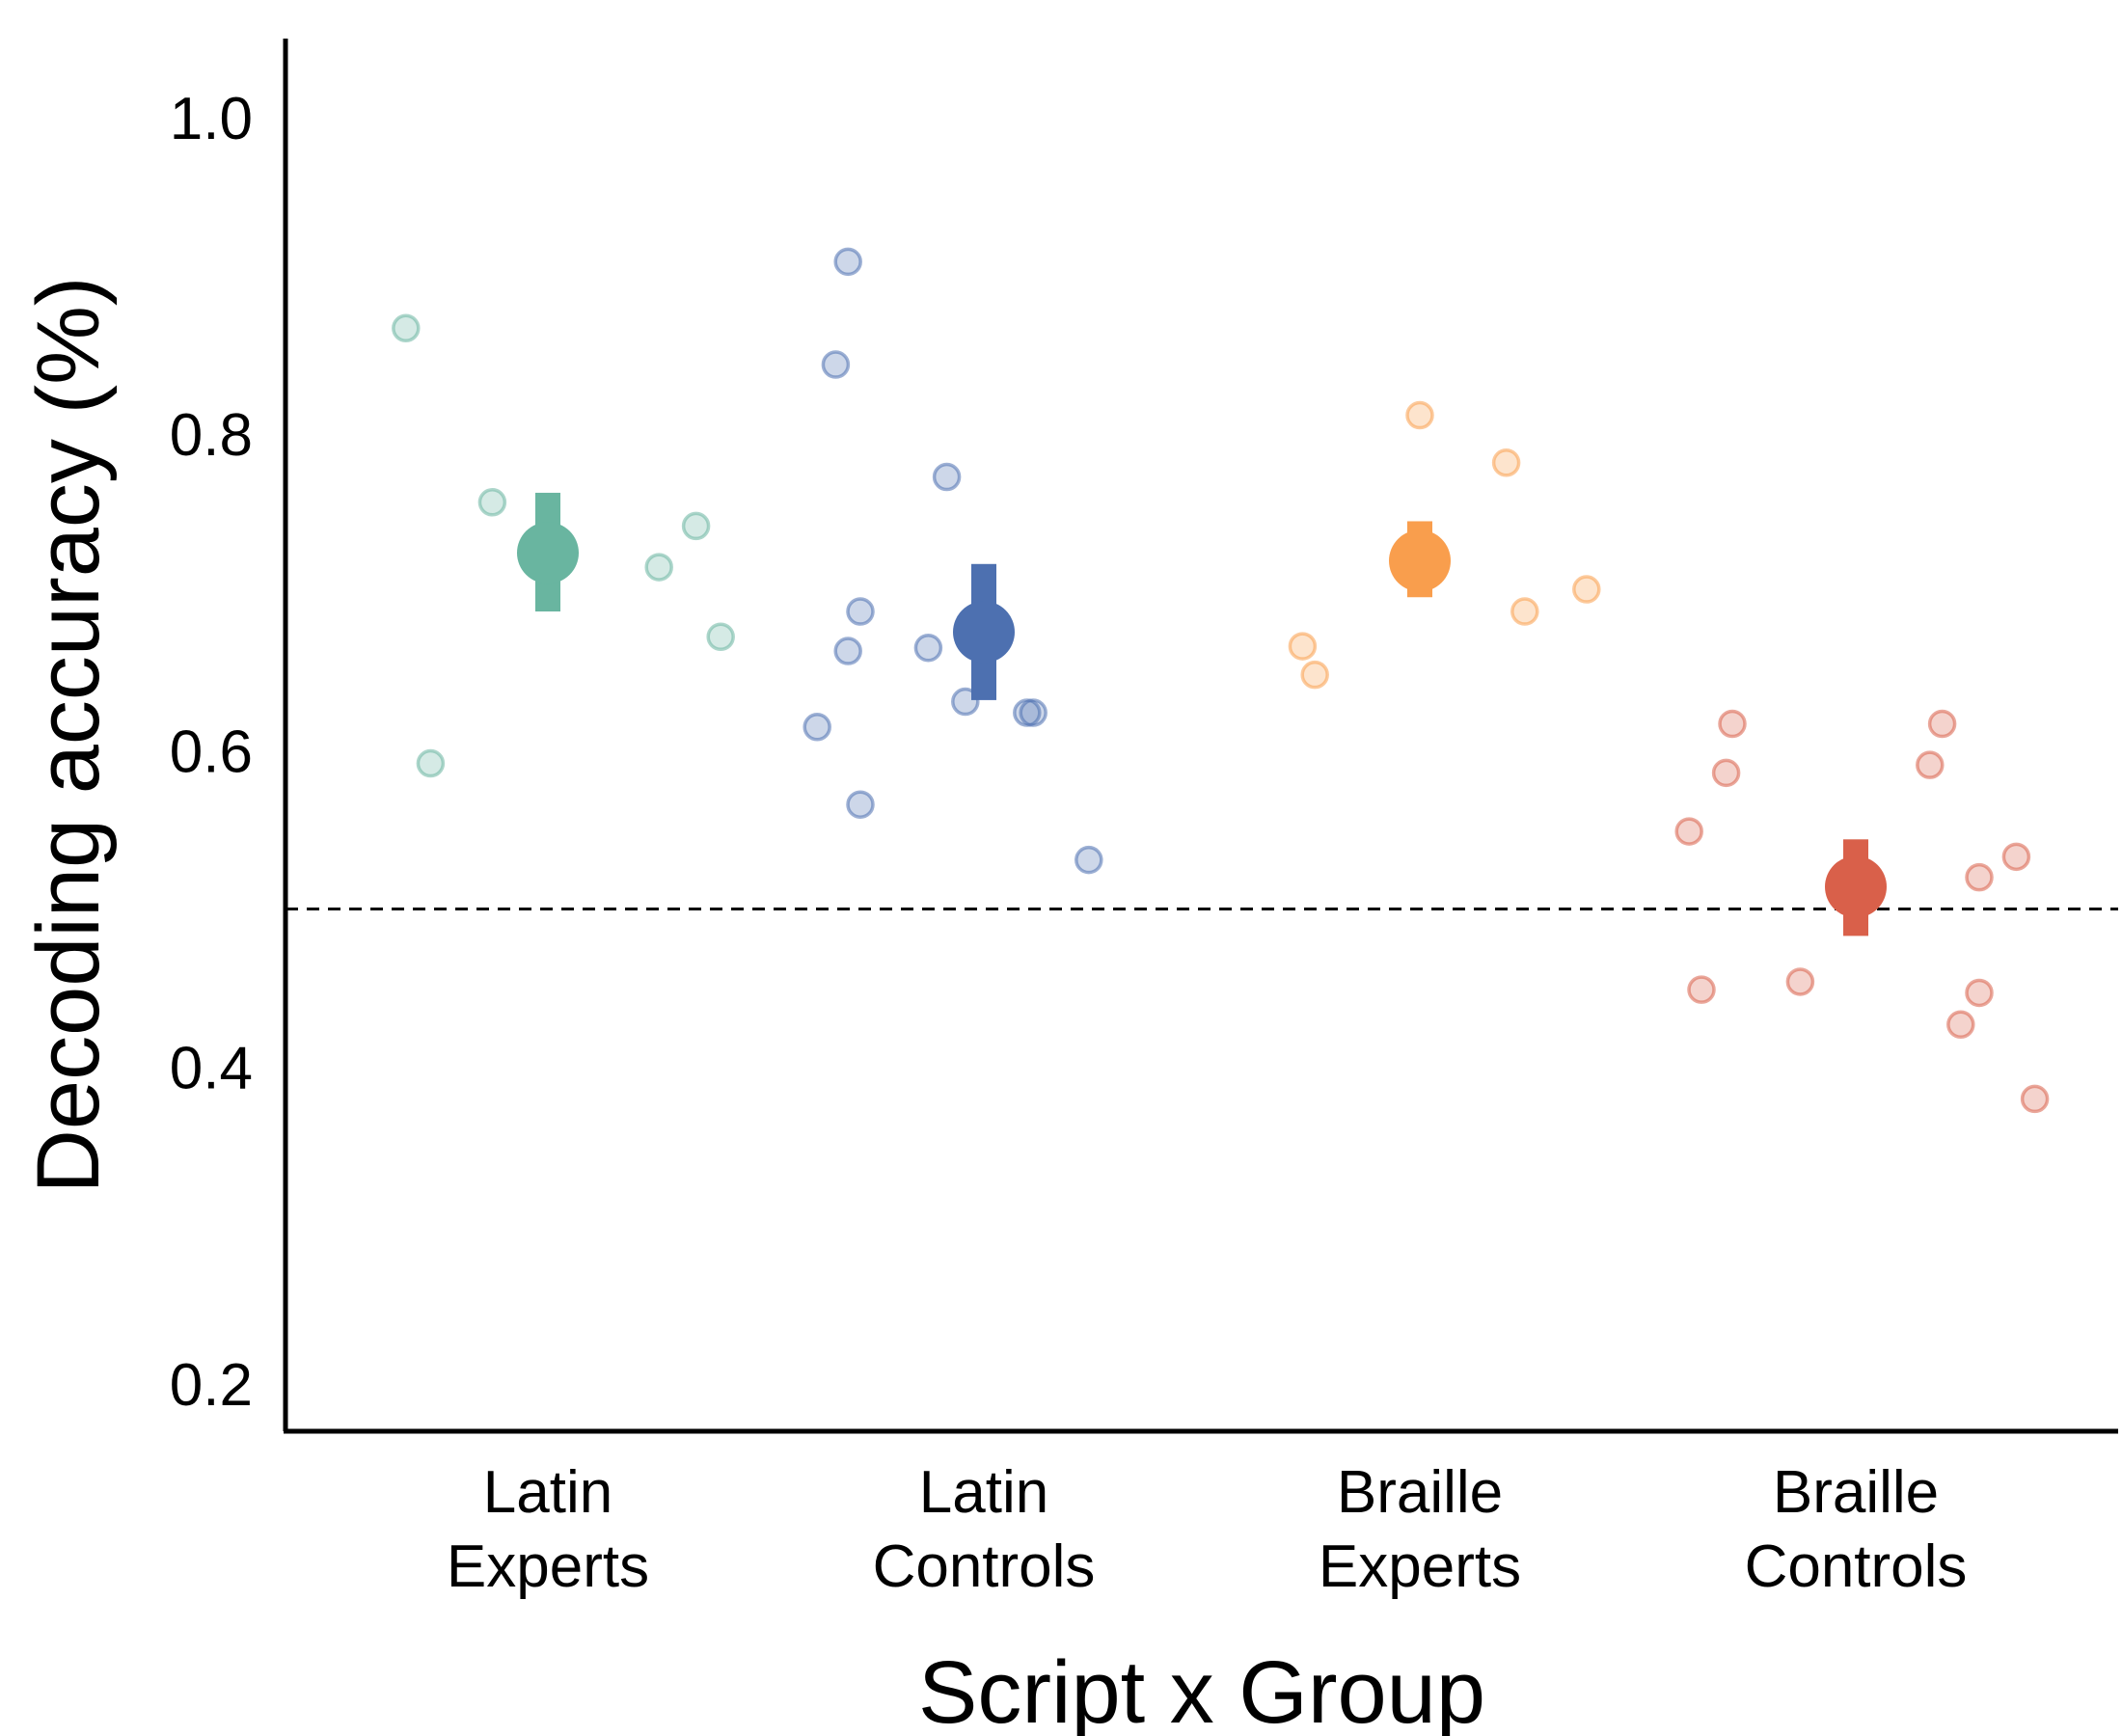  I want to click on y-tick-label: 0.4, so click(212, 1069).